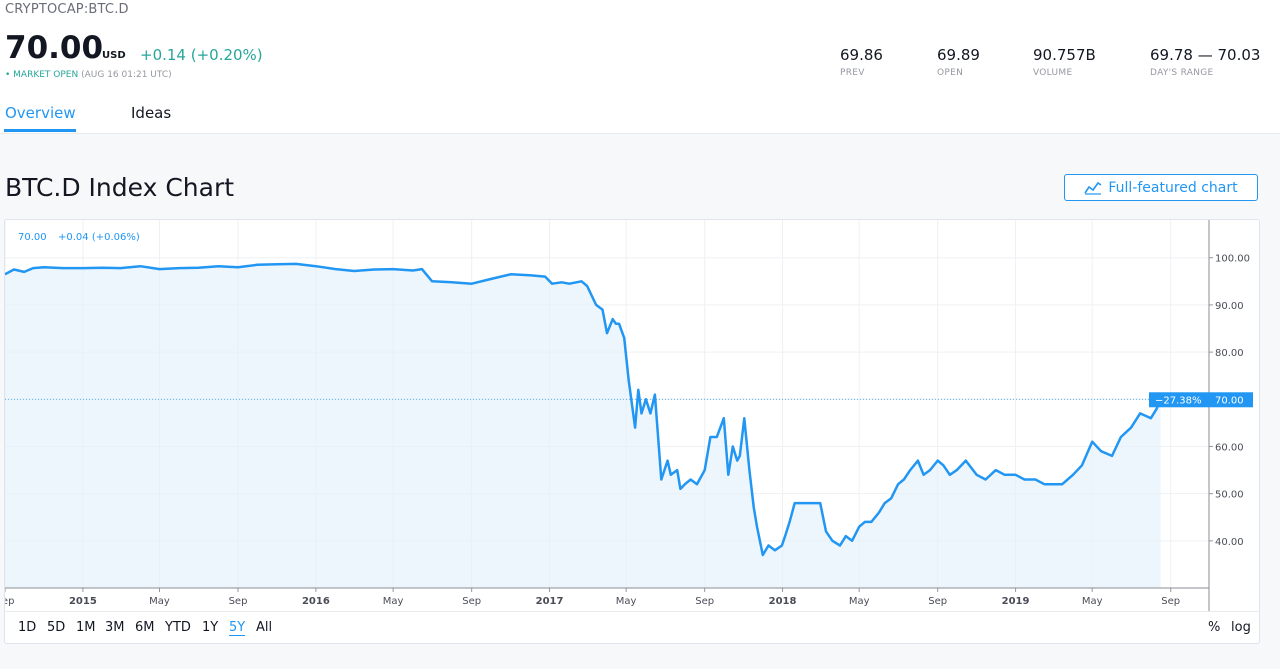 This screenshot has height=669, width=1280. What do you see at coordinates (210, 627) in the screenshot?
I see `range-button-1y: 1Y` at bounding box center [210, 627].